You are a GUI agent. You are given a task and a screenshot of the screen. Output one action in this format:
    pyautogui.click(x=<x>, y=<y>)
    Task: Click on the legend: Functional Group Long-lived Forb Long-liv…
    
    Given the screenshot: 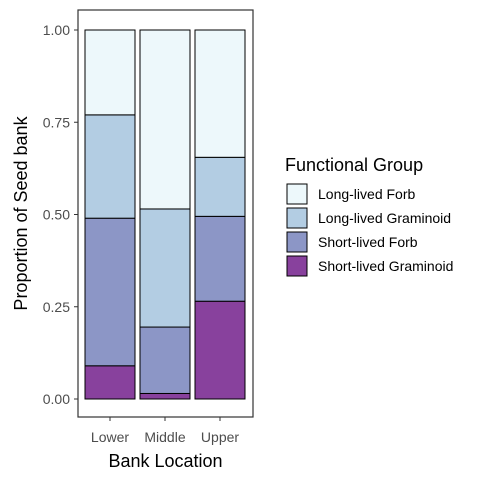 What is the action you would take?
    pyautogui.click(x=369, y=216)
    